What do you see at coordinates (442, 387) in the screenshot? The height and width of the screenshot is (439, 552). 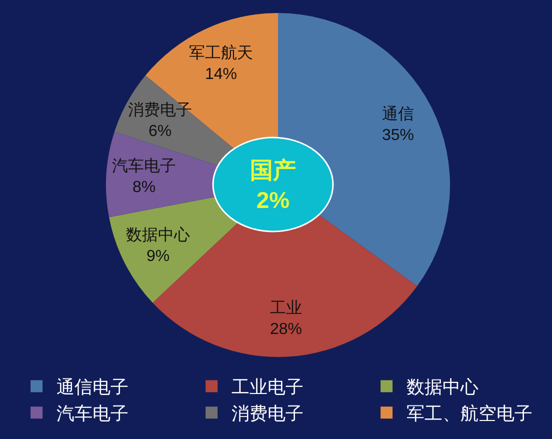 I see `legend-label: 数据中心` at bounding box center [442, 387].